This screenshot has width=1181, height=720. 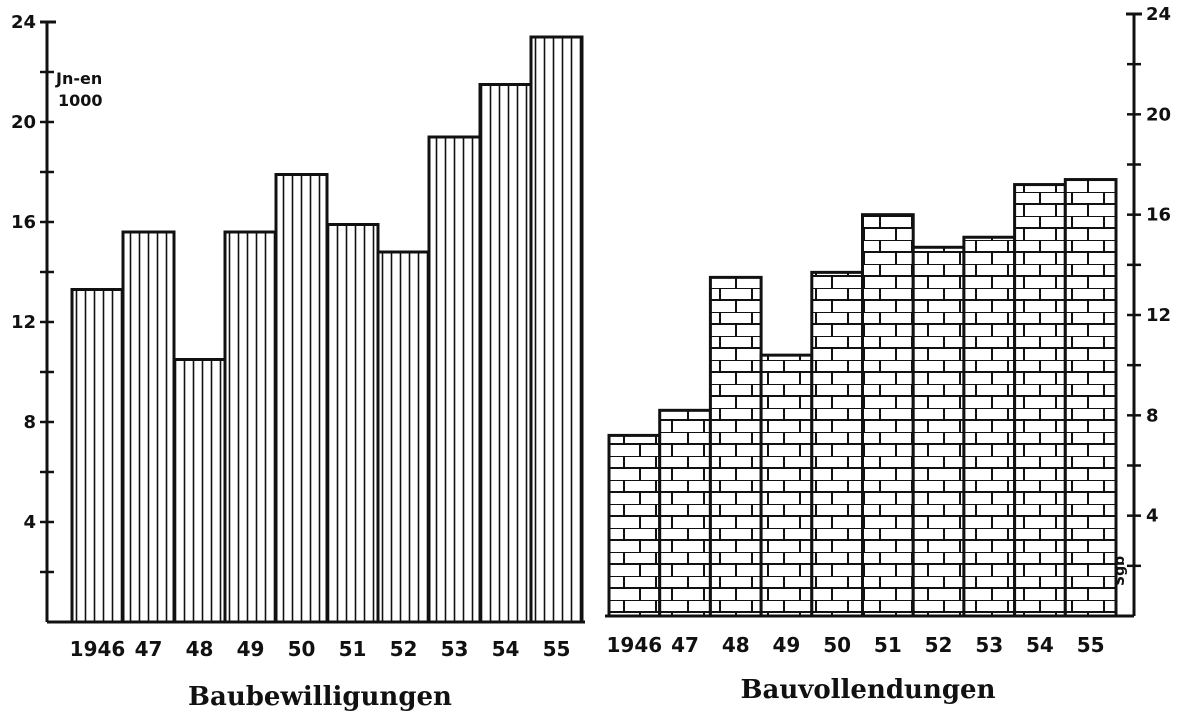 I want to click on right-tick-label: 16, so click(x=1158, y=215).